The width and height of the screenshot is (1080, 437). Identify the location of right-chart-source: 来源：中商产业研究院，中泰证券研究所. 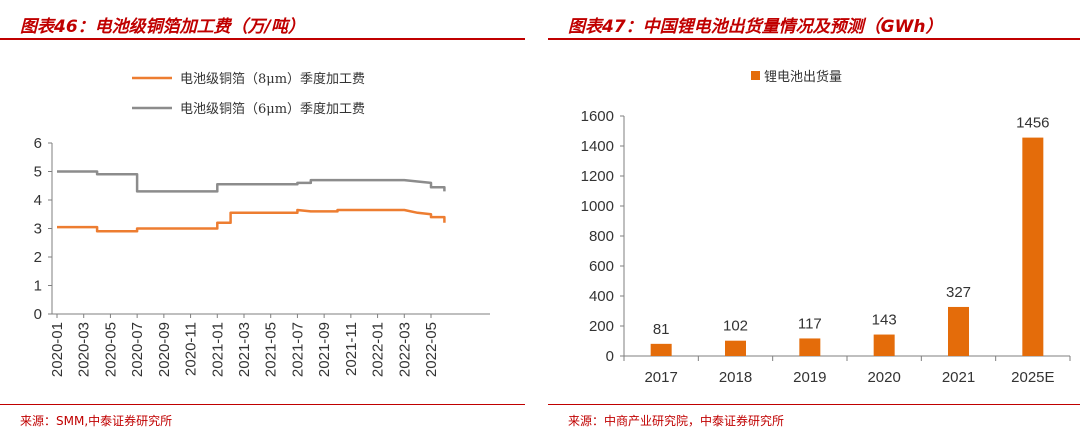
(676, 421).